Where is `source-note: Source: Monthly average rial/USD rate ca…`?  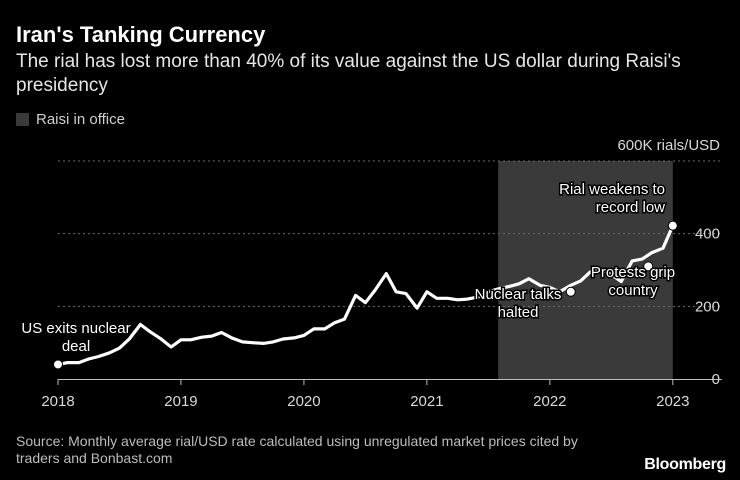
source-note: Source: Monthly average rial/USD rate ca… is located at coordinates (297, 449).